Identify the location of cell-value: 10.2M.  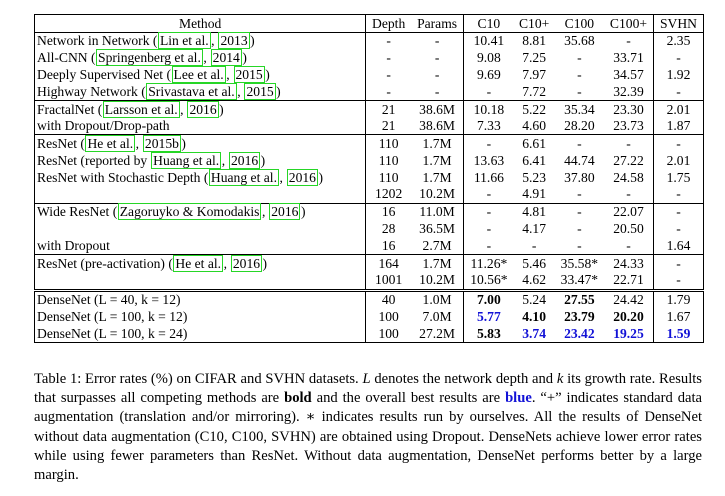
(437, 280).